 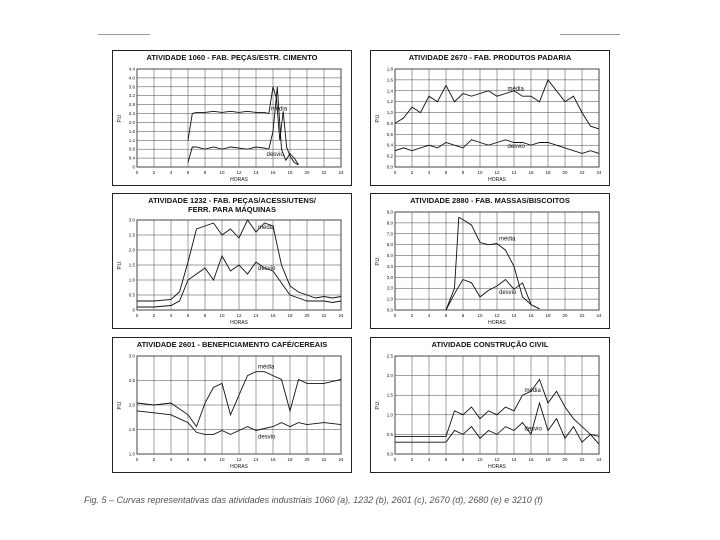 What do you see at coordinates (132, 140) in the screenshot?
I see `y-tick-label: 1.2` at bounding box center [132, 140].